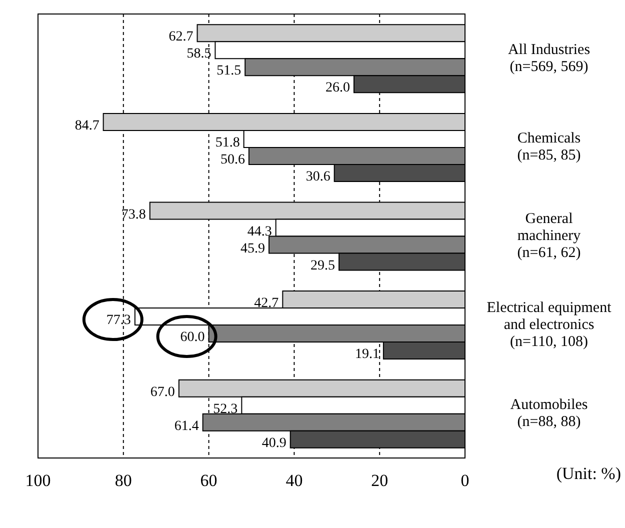 This screenshot has width=625, height=528. Describe the element at coordinates (181, 37) in the screenshot. I see `data-label: 62.7` at that location.